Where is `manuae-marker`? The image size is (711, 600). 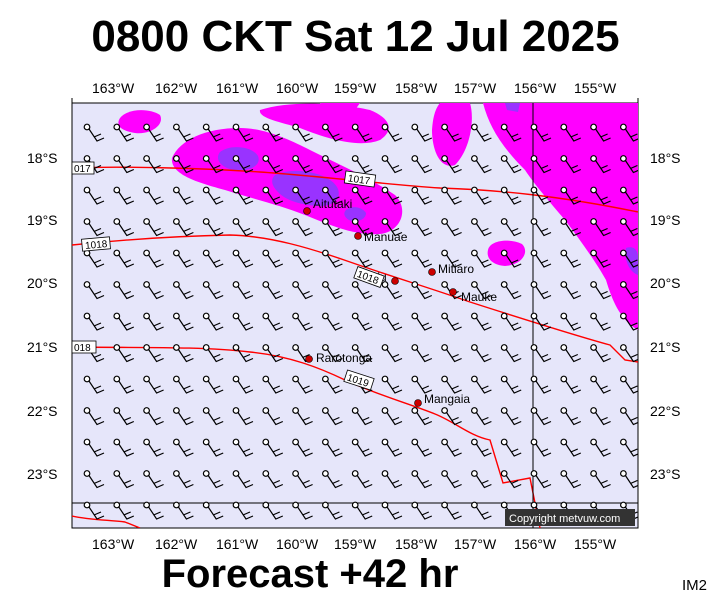
manuae-marker is located at coordinates (358, 236).